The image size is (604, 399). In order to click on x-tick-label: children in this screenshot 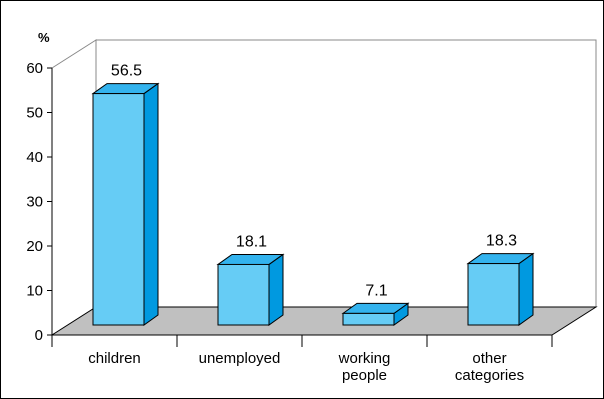, I will do `click(114, 358)`.